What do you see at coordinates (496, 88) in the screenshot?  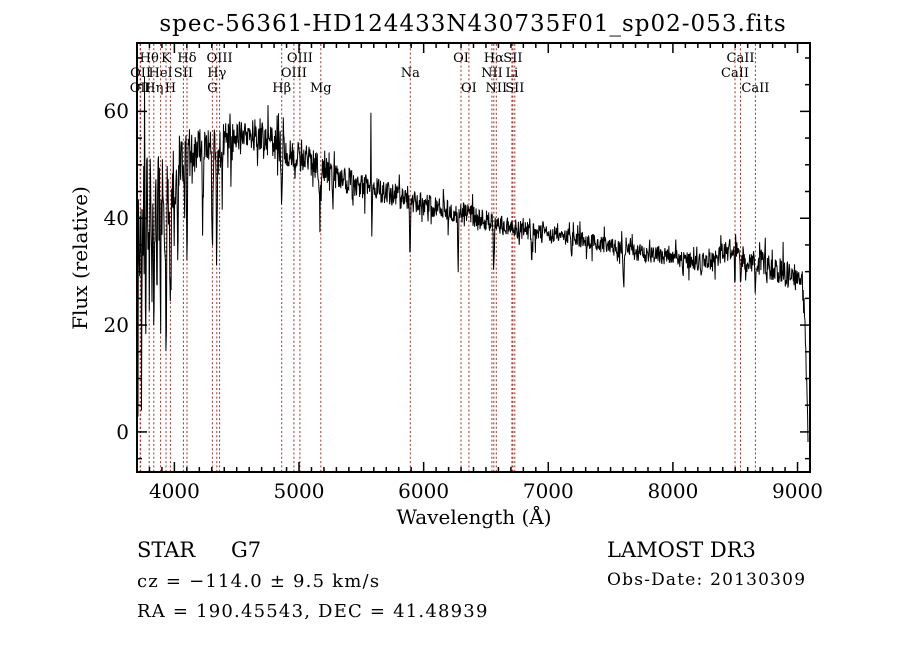 I see `spectral-line-label-nii-6583: NII` at bounding box center [496, 88].